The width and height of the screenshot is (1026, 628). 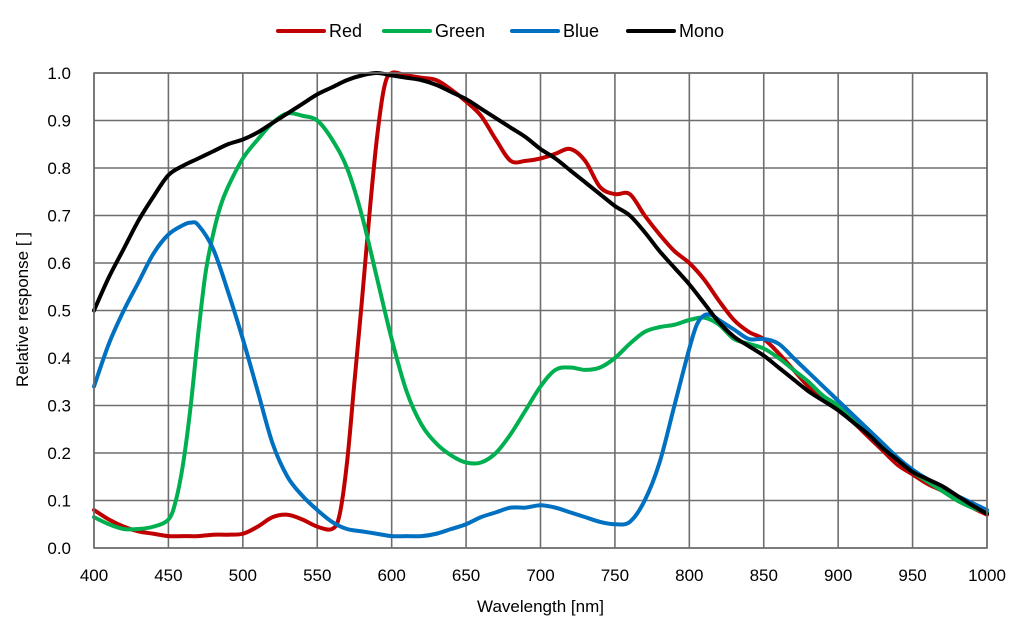 What do you see at coordinates (391, 575) in the screenshot?
I see `x-tick-label: 600` at bounding box center [391, 575].